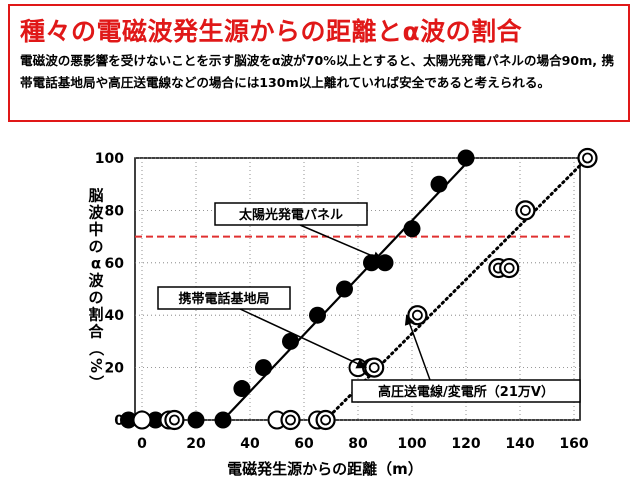  Describe the element at coordinates (96, 365) in the screenshot. I see `y-label-char: %` at that location.